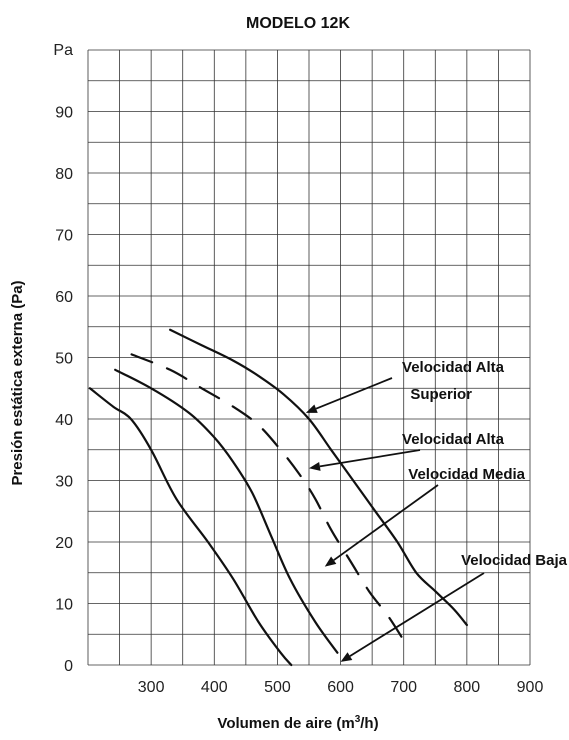  Describe the element at coordinates (285, 723) in the screenshot. I see `x-axis-label-main: Volumen de aire (m` at that location.